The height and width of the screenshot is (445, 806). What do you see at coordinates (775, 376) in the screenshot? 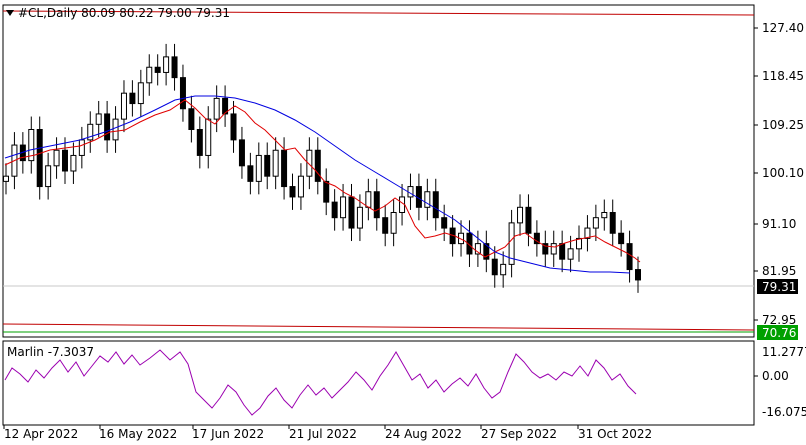
I see `indicator-tick: 0.00` at bounding box center [775, 376].